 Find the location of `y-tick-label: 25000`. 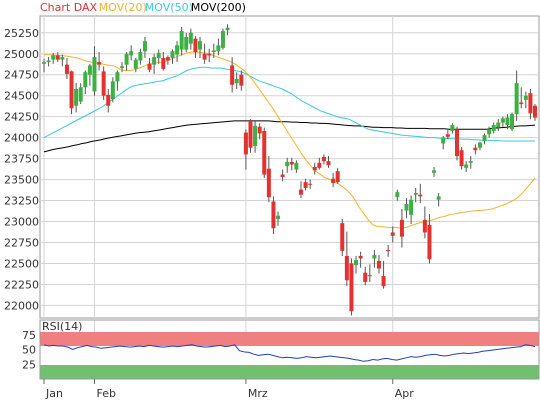

y-tick-label: 25000 is located at coordinates (21, 54).